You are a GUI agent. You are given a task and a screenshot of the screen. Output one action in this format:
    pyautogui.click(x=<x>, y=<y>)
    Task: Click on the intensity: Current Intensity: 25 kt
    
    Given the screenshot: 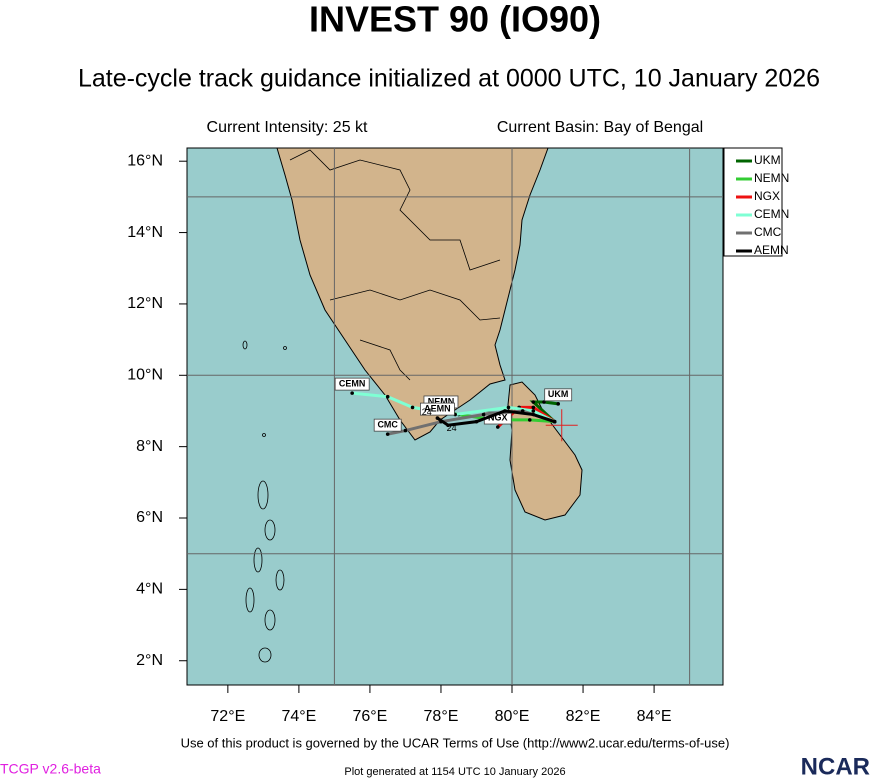 What is the action you would take?
    pyautogui.click(x=288, y=127)
    